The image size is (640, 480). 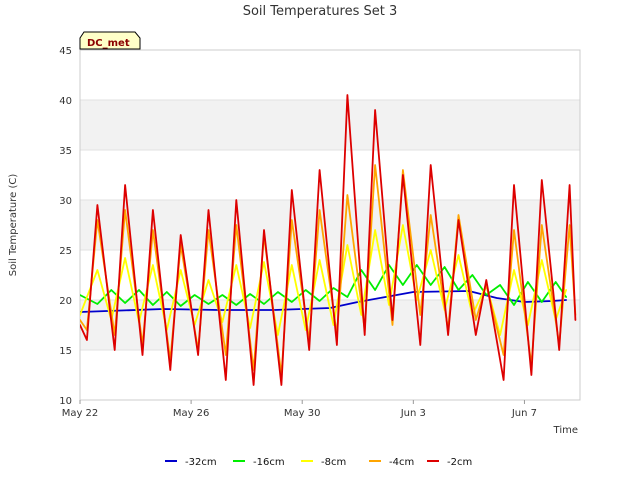 What do you see at coordinates (13, 225) in the screenshot?
I see `y-axis-label: Soil Temperature (C)` at bounding box center [13, 225].